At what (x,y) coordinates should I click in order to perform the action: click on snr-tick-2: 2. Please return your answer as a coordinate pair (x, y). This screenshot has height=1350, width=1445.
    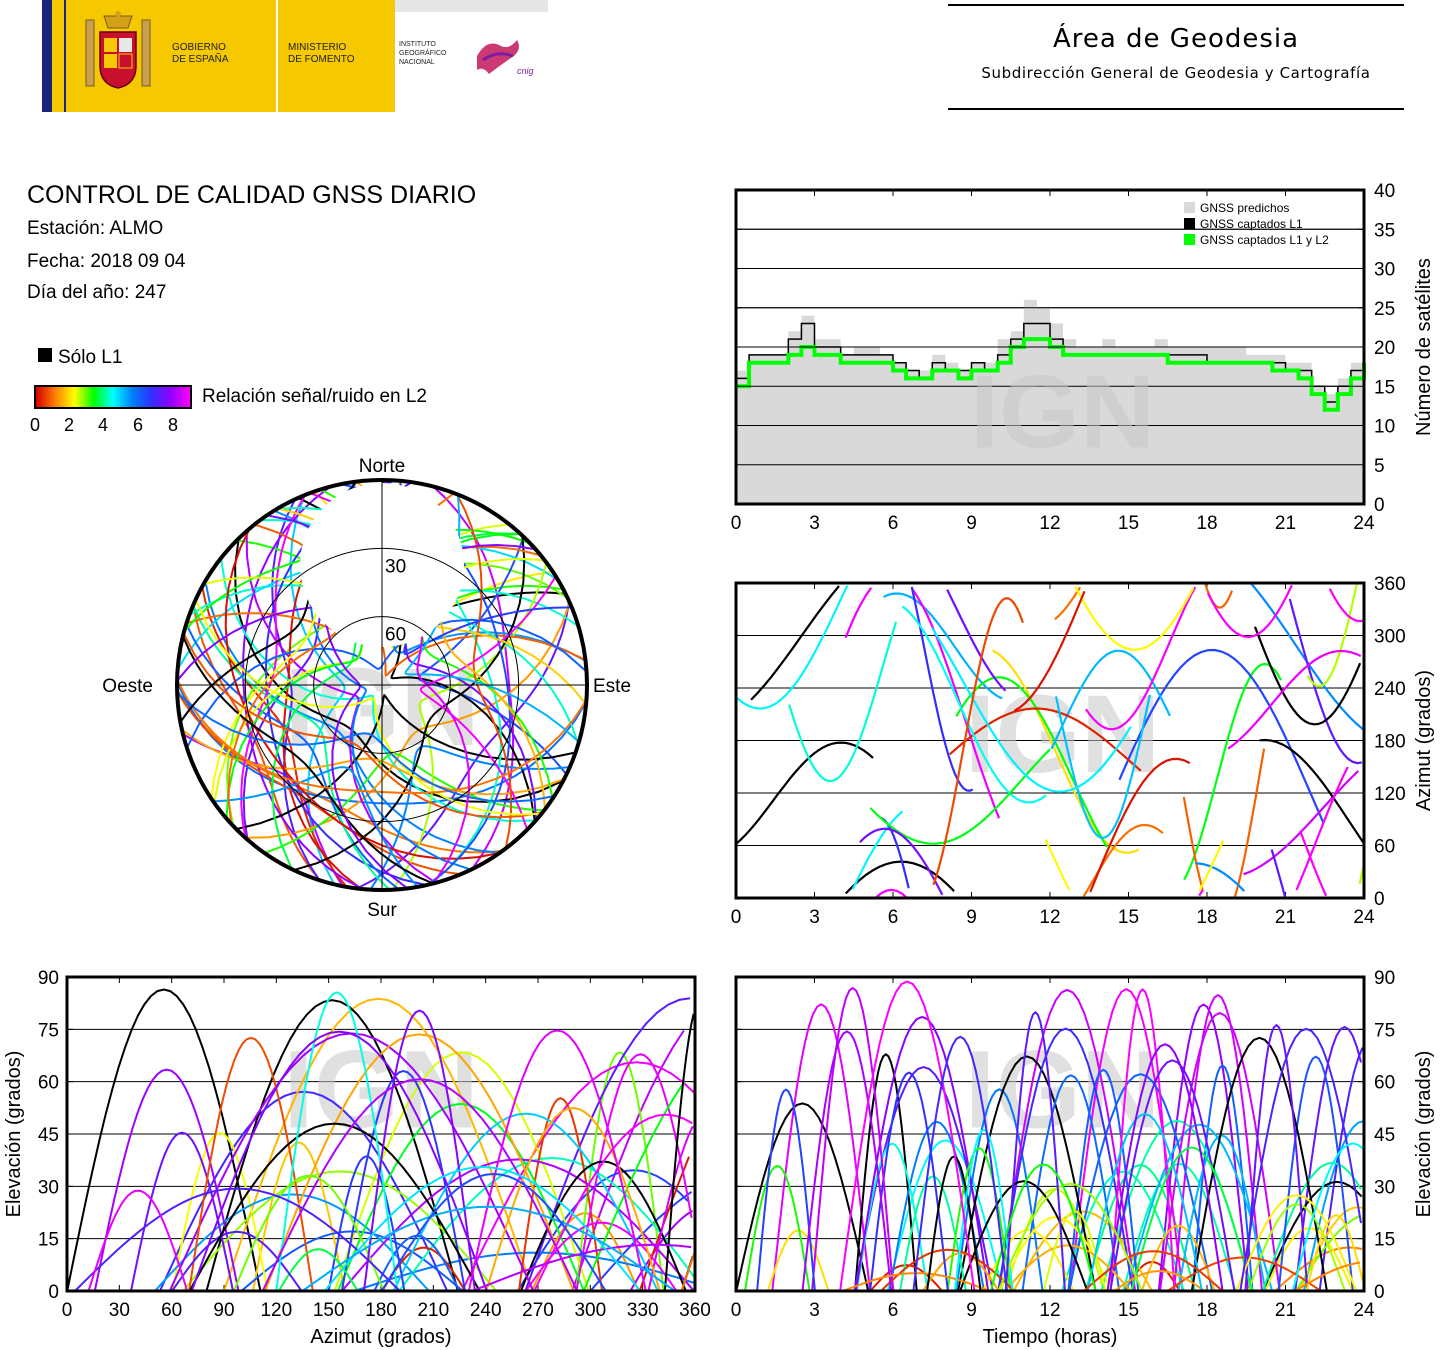
    Looking at the image, I should click on (69, 425).